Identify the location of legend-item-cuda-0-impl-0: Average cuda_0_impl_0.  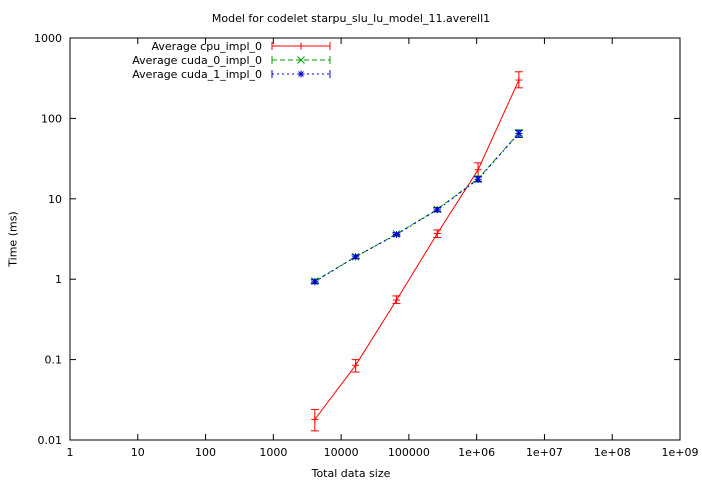
(214, 60).